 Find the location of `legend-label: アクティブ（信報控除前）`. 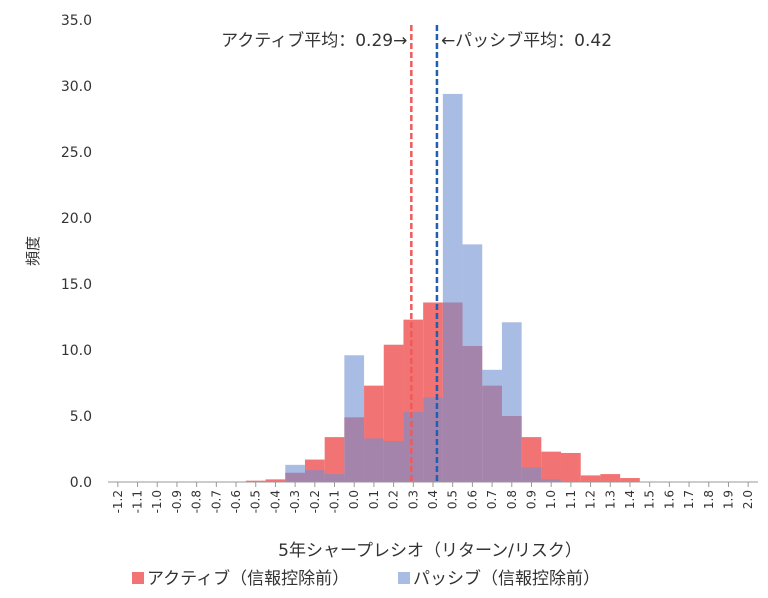

legend-label: アクティブ（信報控除前） is located at coordinates (248, 578).